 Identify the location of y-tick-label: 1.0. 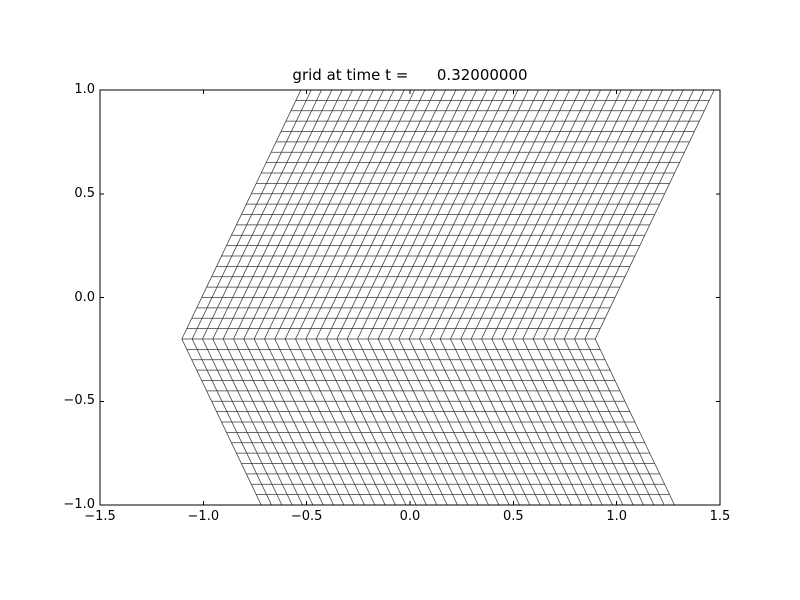
(84, 89).